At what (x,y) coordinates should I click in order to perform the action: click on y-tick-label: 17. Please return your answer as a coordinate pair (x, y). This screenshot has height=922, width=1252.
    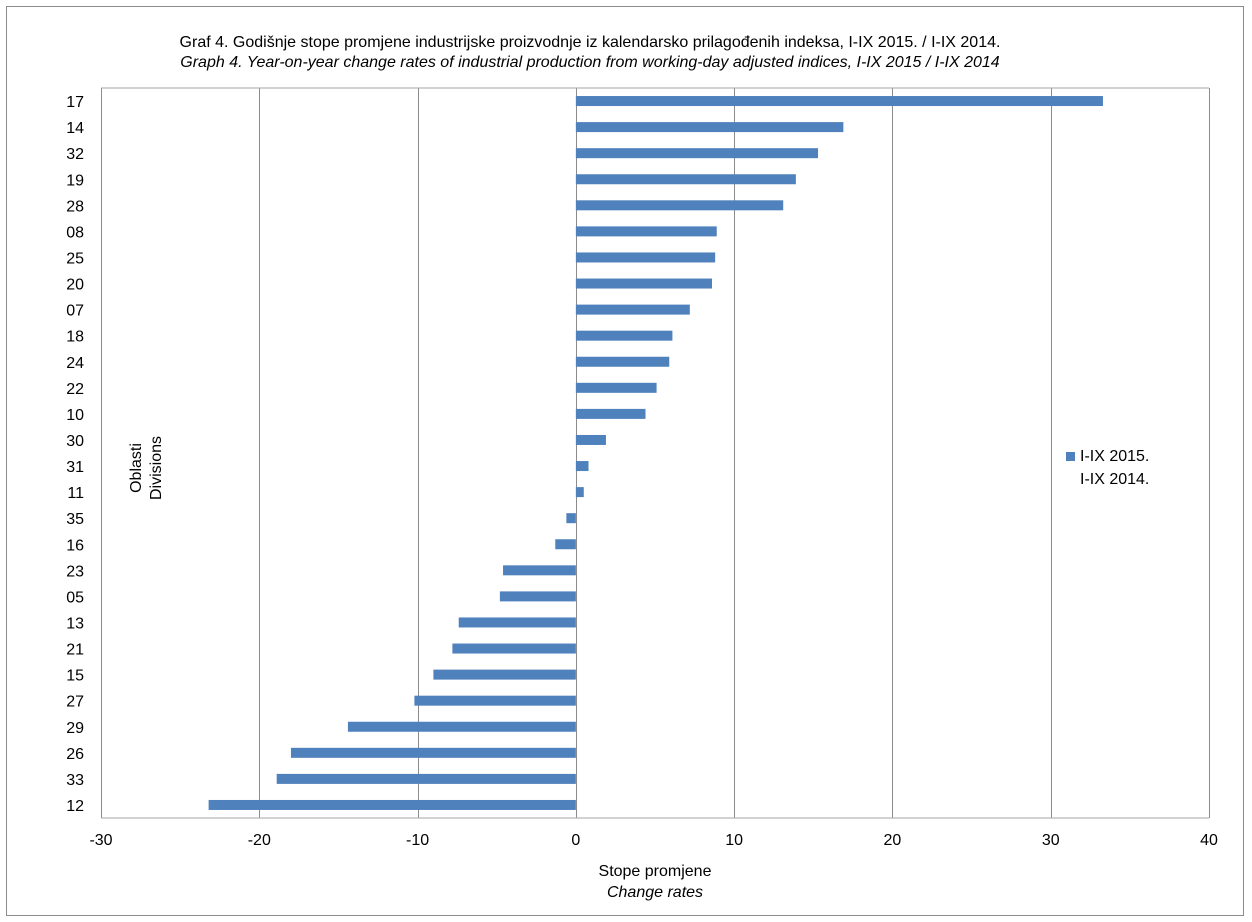
    Looking at the image, I should click on (75, 102).